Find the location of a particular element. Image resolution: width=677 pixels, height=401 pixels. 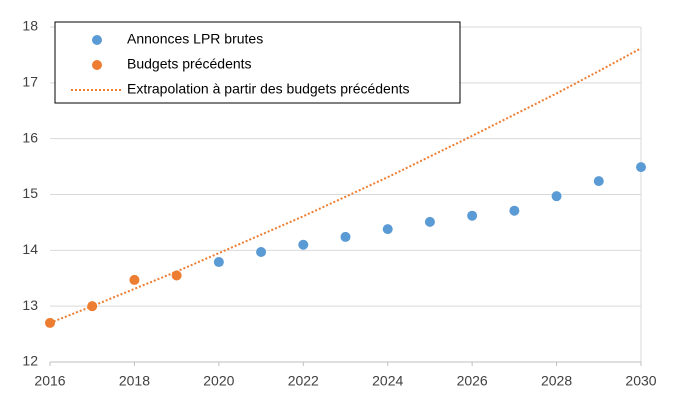

y-tick-label: 13 is located at coordinates (30, 305).